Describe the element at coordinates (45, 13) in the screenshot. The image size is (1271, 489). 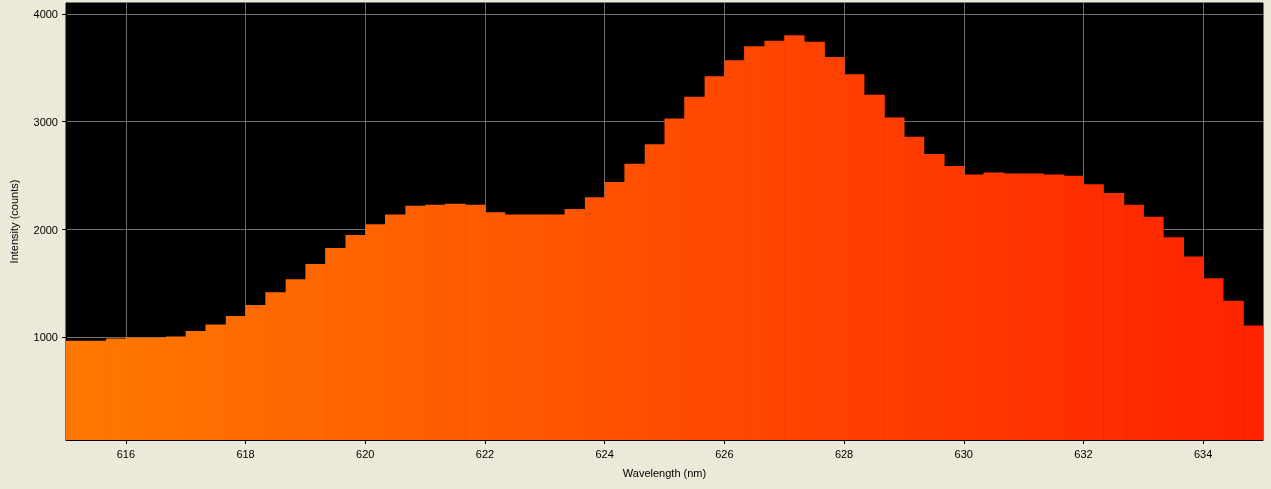
I see `y-tick-label: 4000` at that location.